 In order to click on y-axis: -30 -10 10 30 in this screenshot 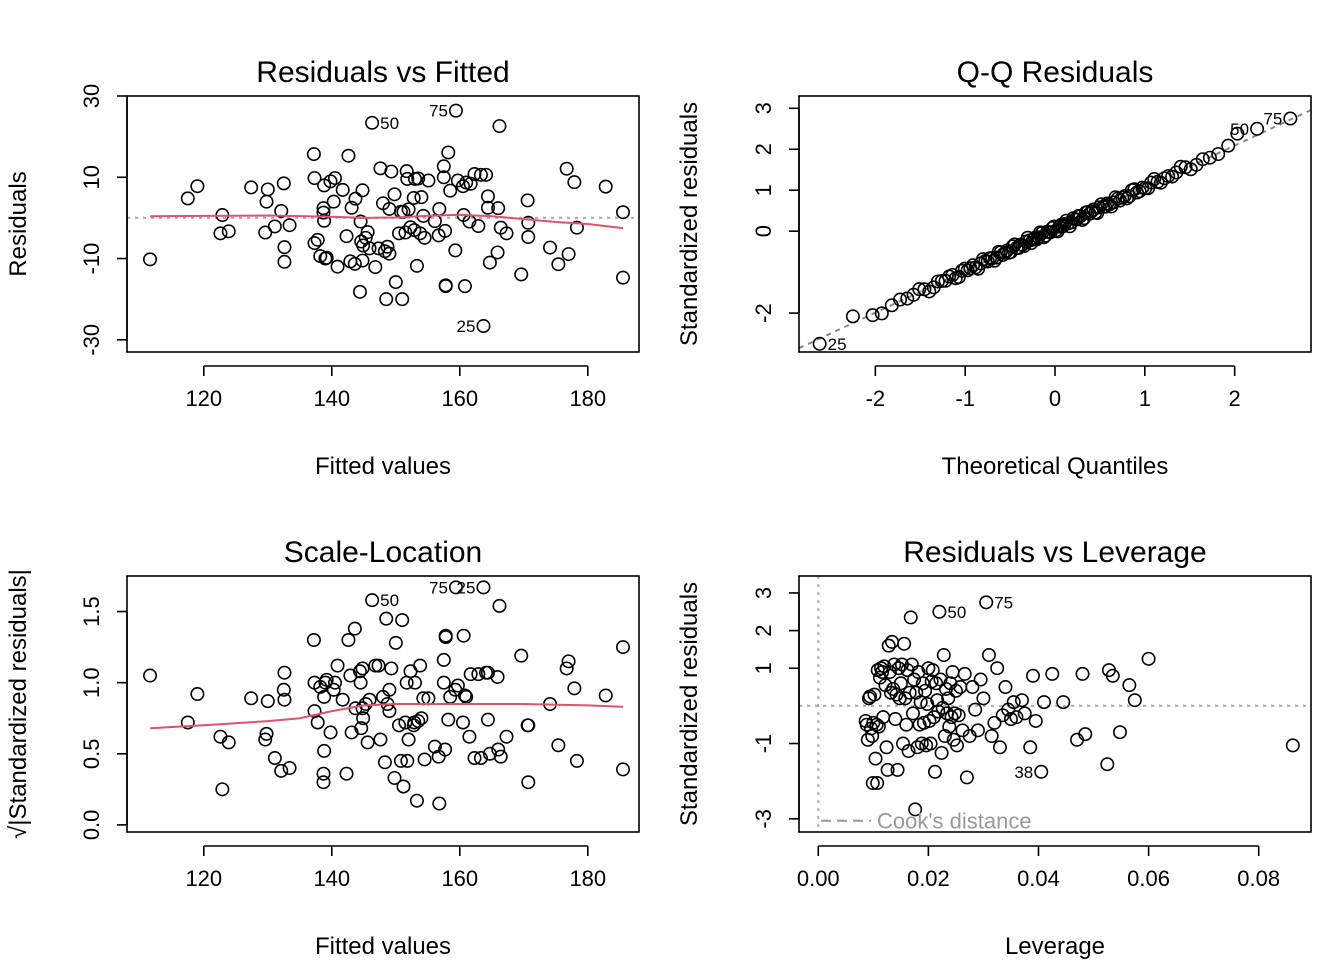, I will do `click(103, 220)`.